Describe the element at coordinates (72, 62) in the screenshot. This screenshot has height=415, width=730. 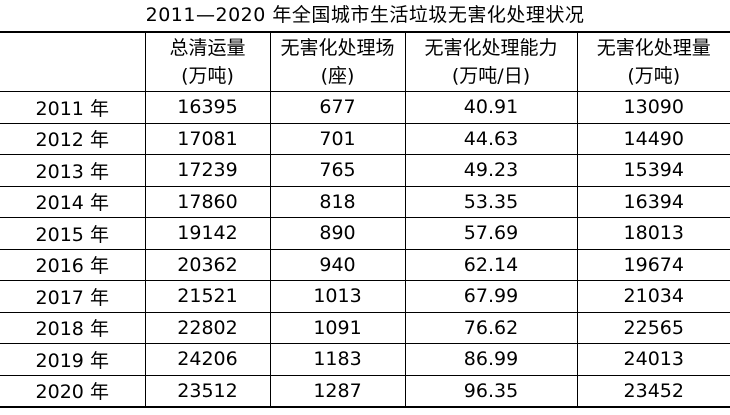
I see `corner-cell` at that location.